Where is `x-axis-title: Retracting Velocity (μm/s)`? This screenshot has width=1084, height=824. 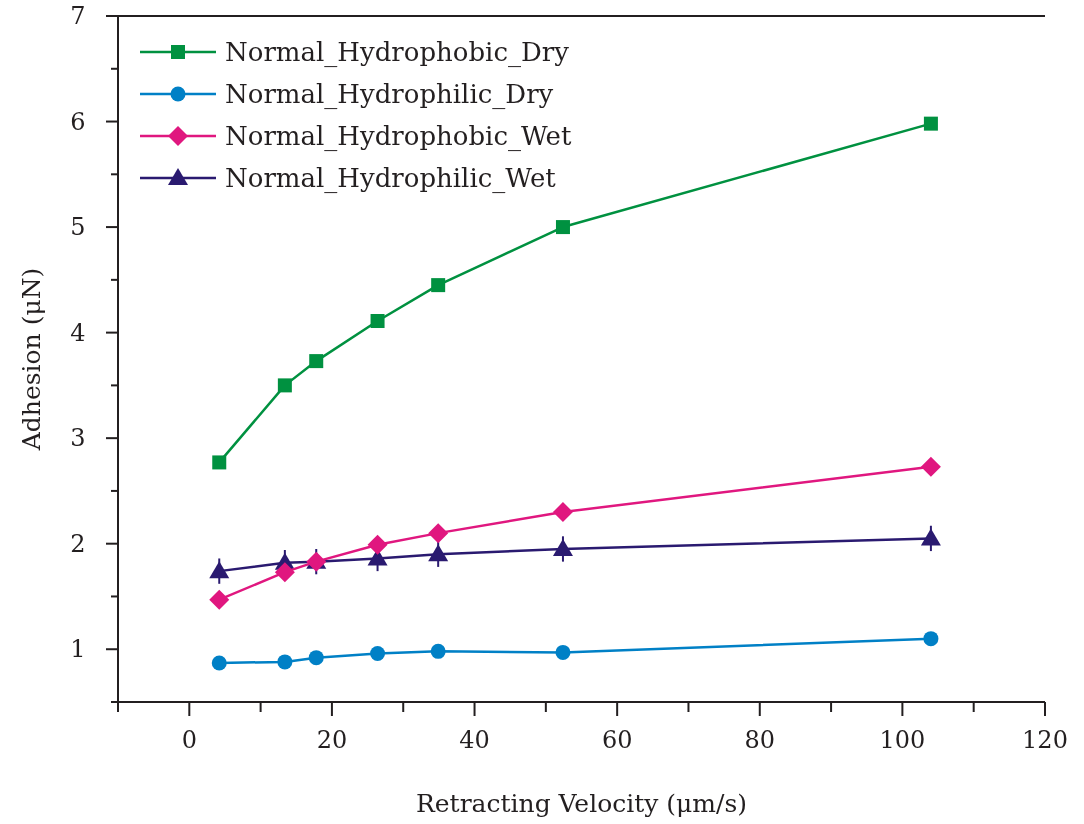
x-axis-title: Retracting Velocity (μm/s) is located at coordinates (581, 803).